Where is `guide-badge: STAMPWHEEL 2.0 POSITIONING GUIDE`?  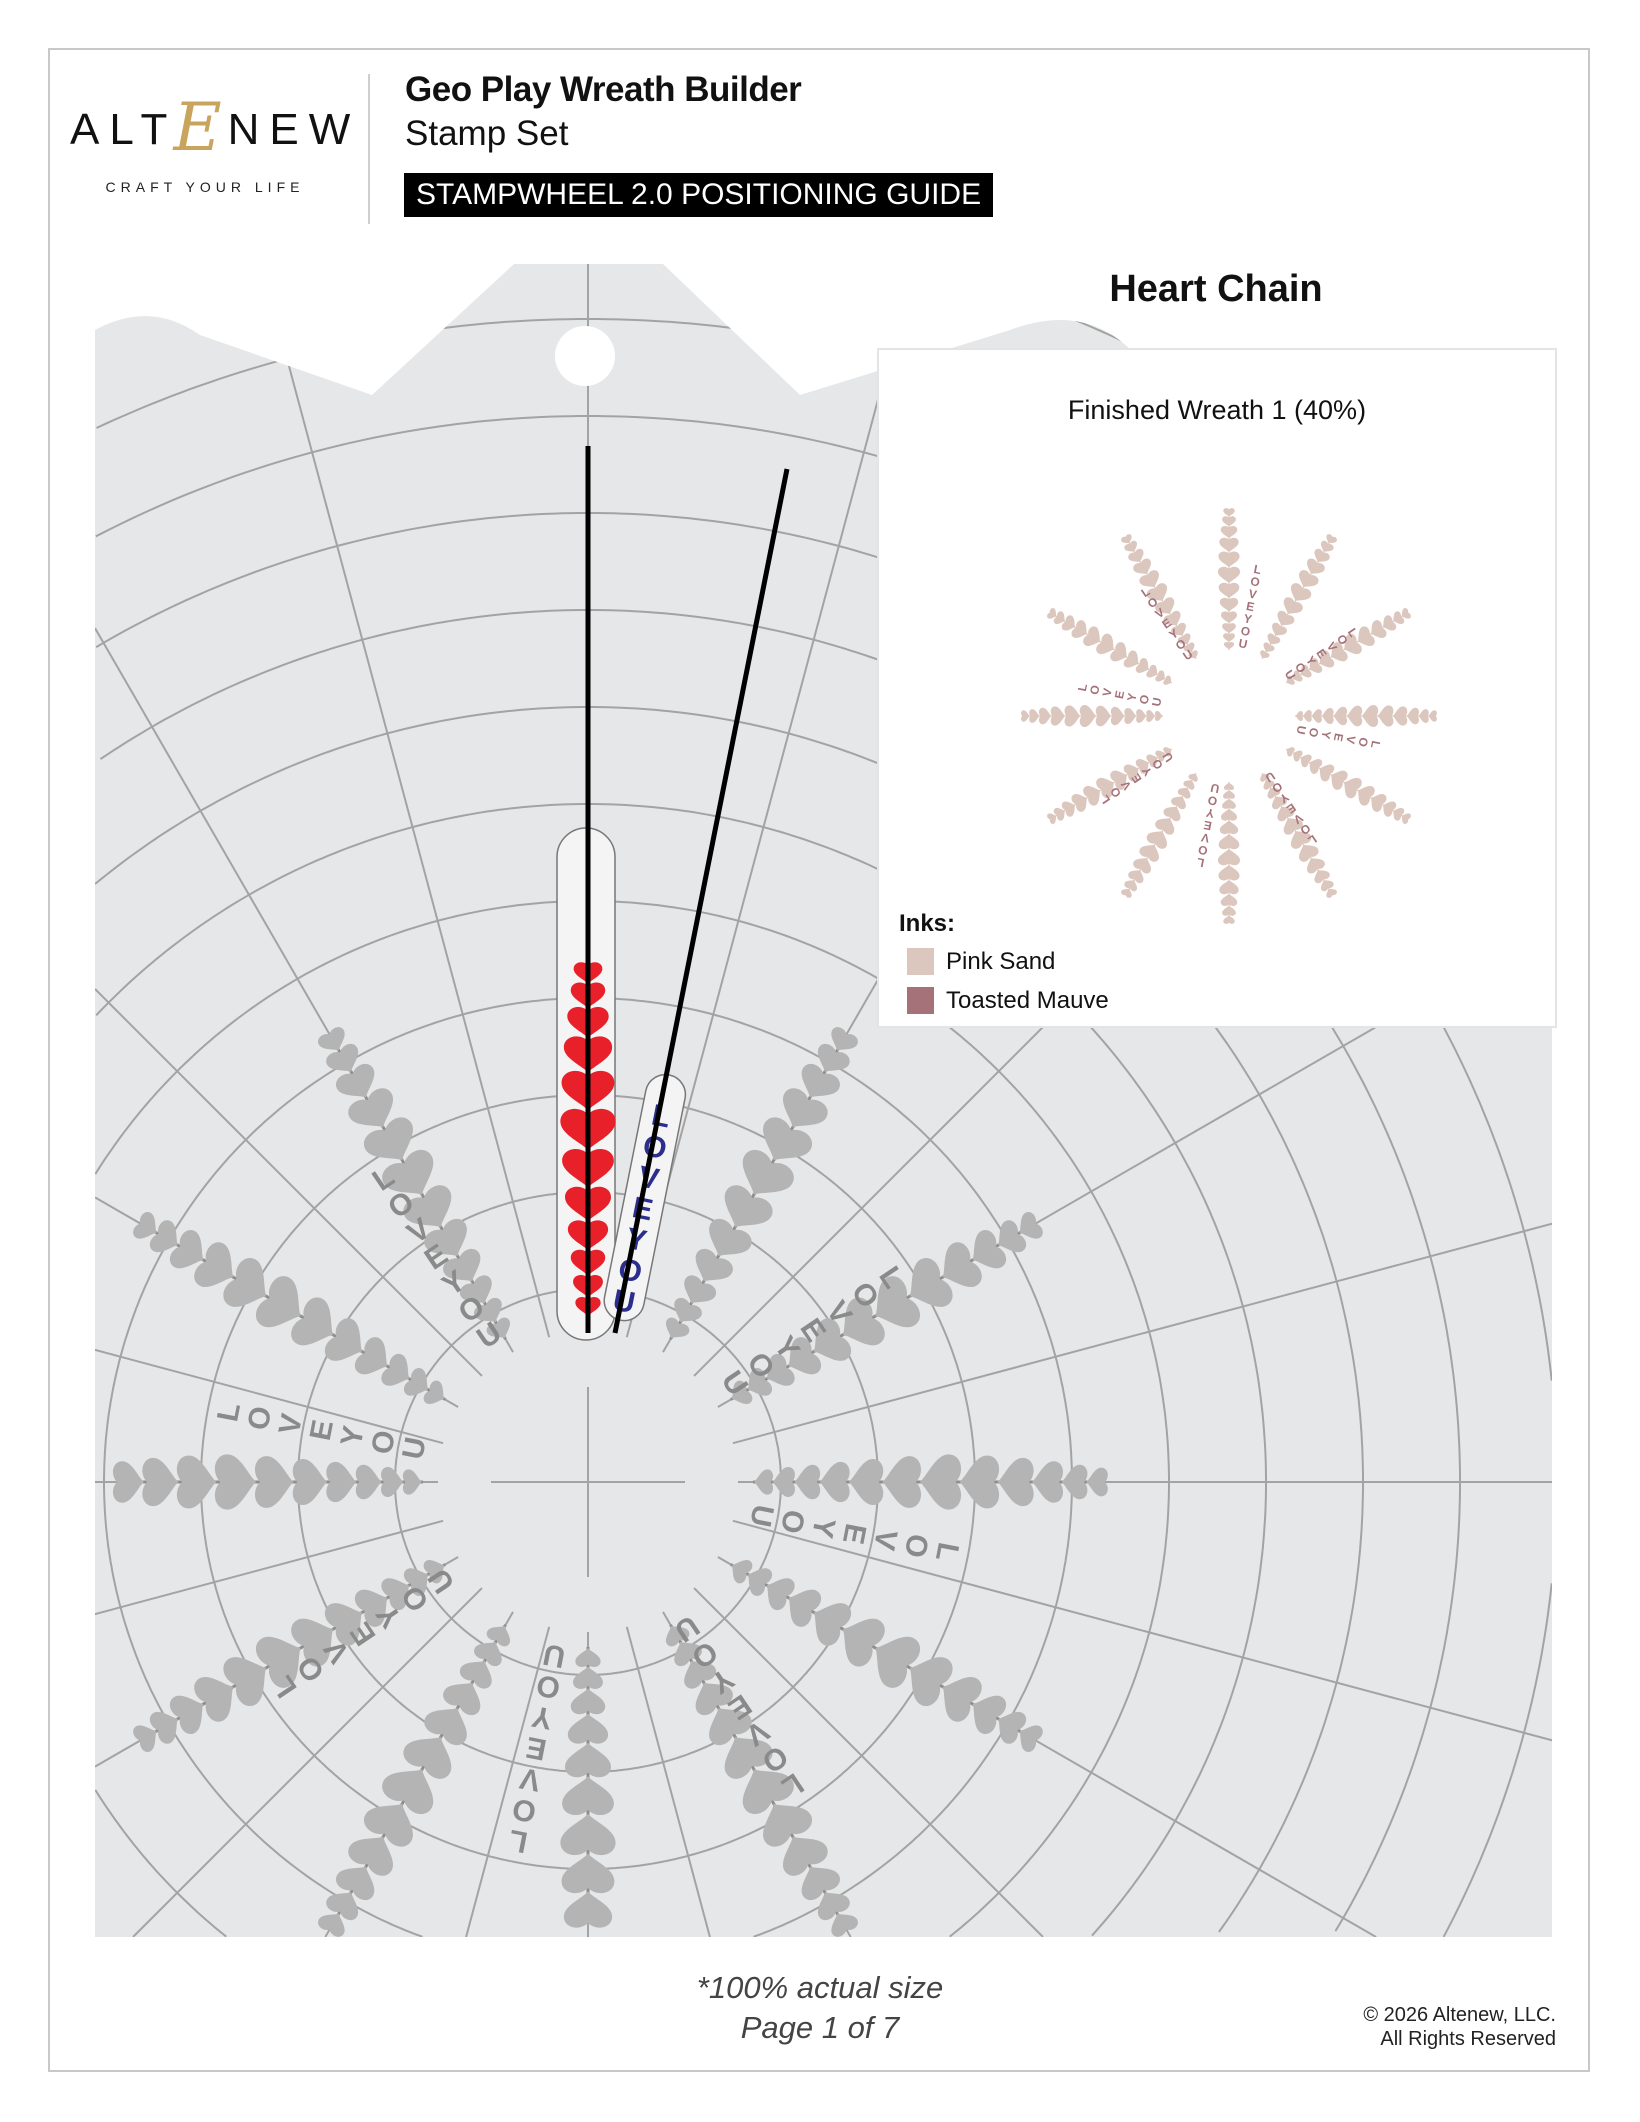
guide-badge: STAMPWHEEL 2.0 POSITIONING GUIDE is located at coordinates (699, 195).